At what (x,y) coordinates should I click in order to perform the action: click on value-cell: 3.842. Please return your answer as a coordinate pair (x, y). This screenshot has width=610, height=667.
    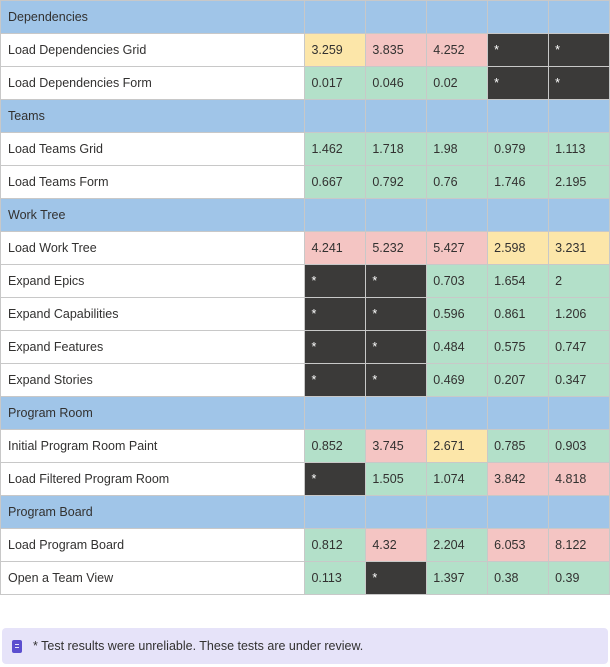
    Looking at the image, I should click on (518, 479).